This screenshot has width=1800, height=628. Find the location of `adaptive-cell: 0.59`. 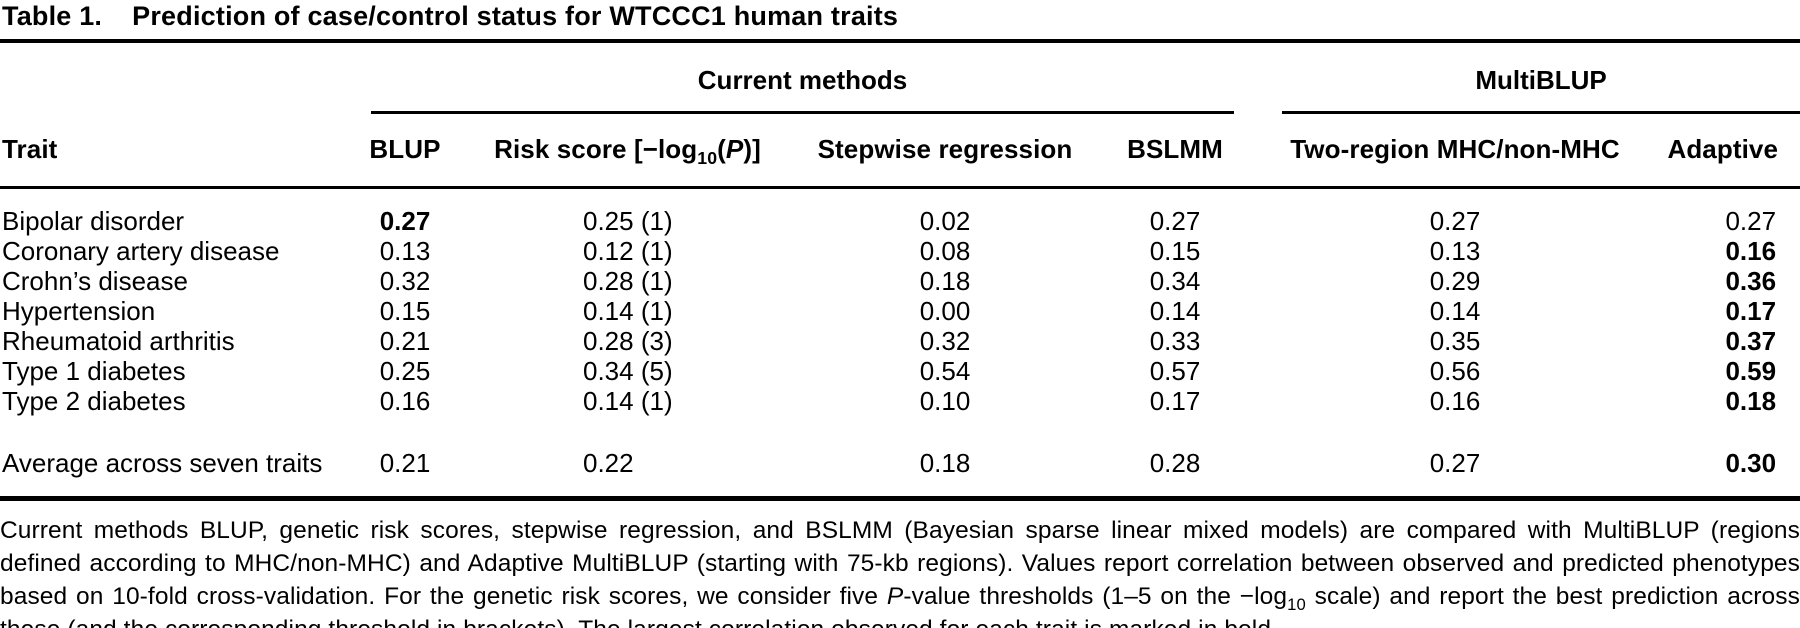

adaptive-cell: 0.59 is located at coordinates (1751, 371).